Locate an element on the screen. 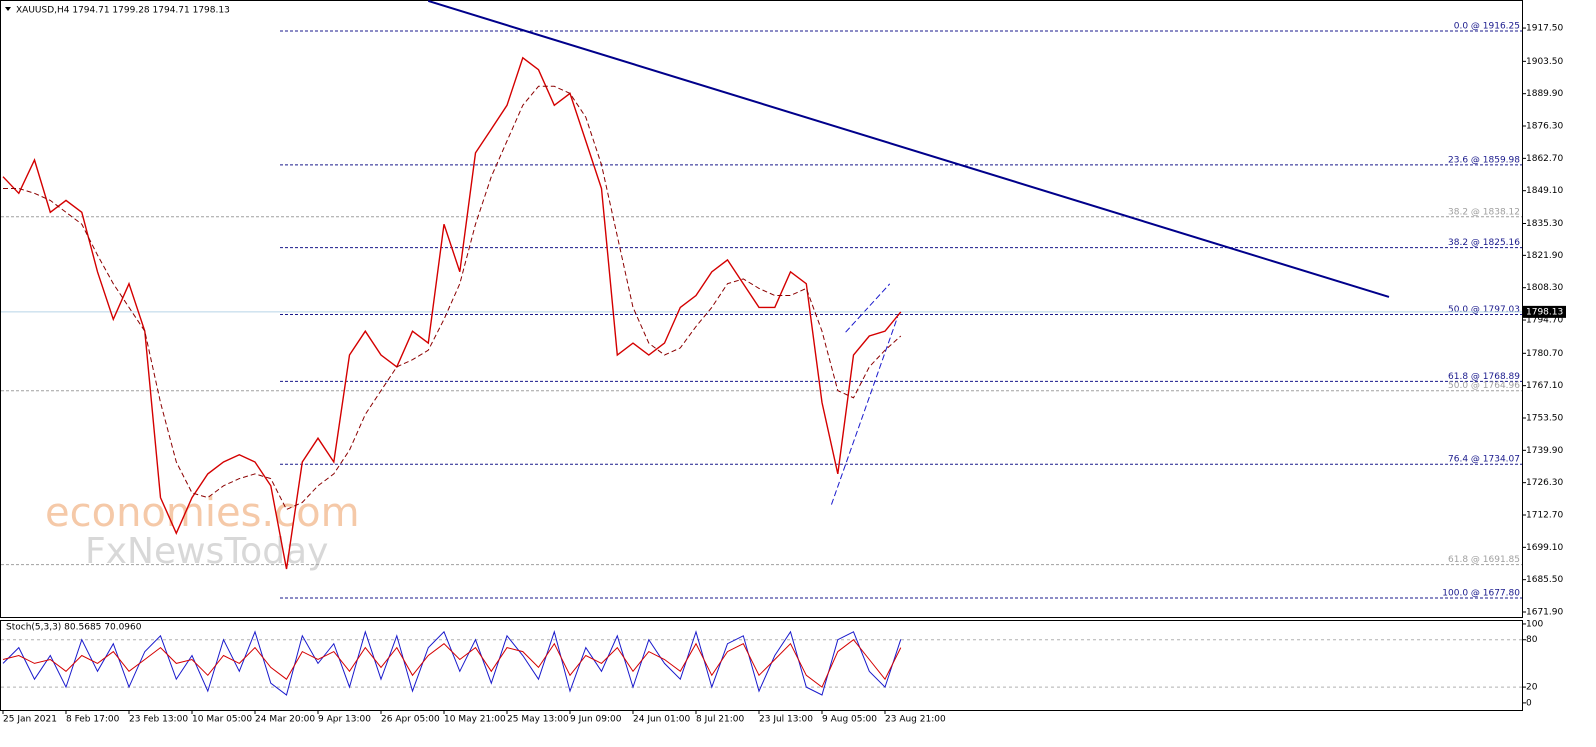 This screenshot has width=1596, height=747. y-tick-label: 1794.70 is located at coordinates (1544, 321).